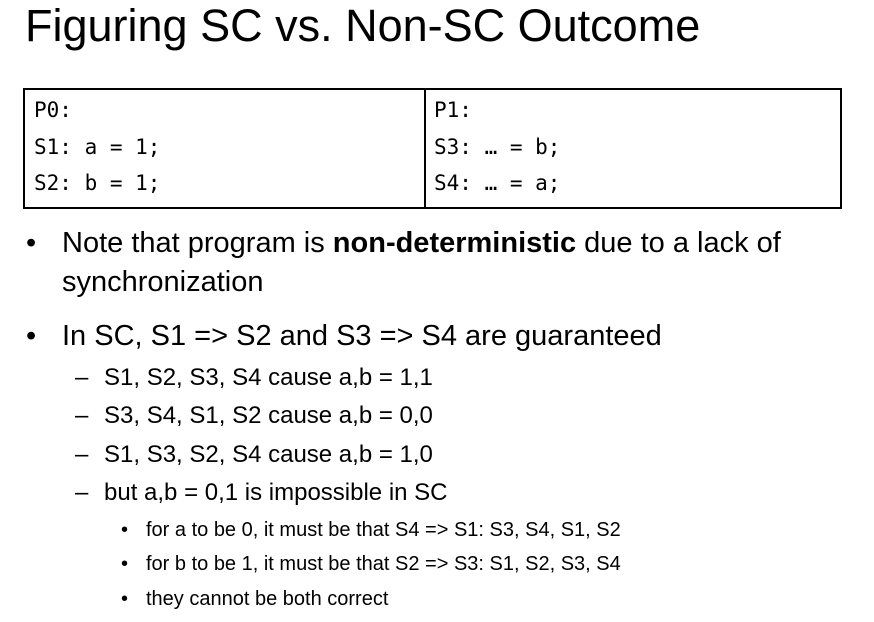 Image resolution: width=874 pixels, height=622 pixels. What do you see at coordinates (453, 110) in the screenshot?
I see `cell: P1:` at bounding box center [453, 110].